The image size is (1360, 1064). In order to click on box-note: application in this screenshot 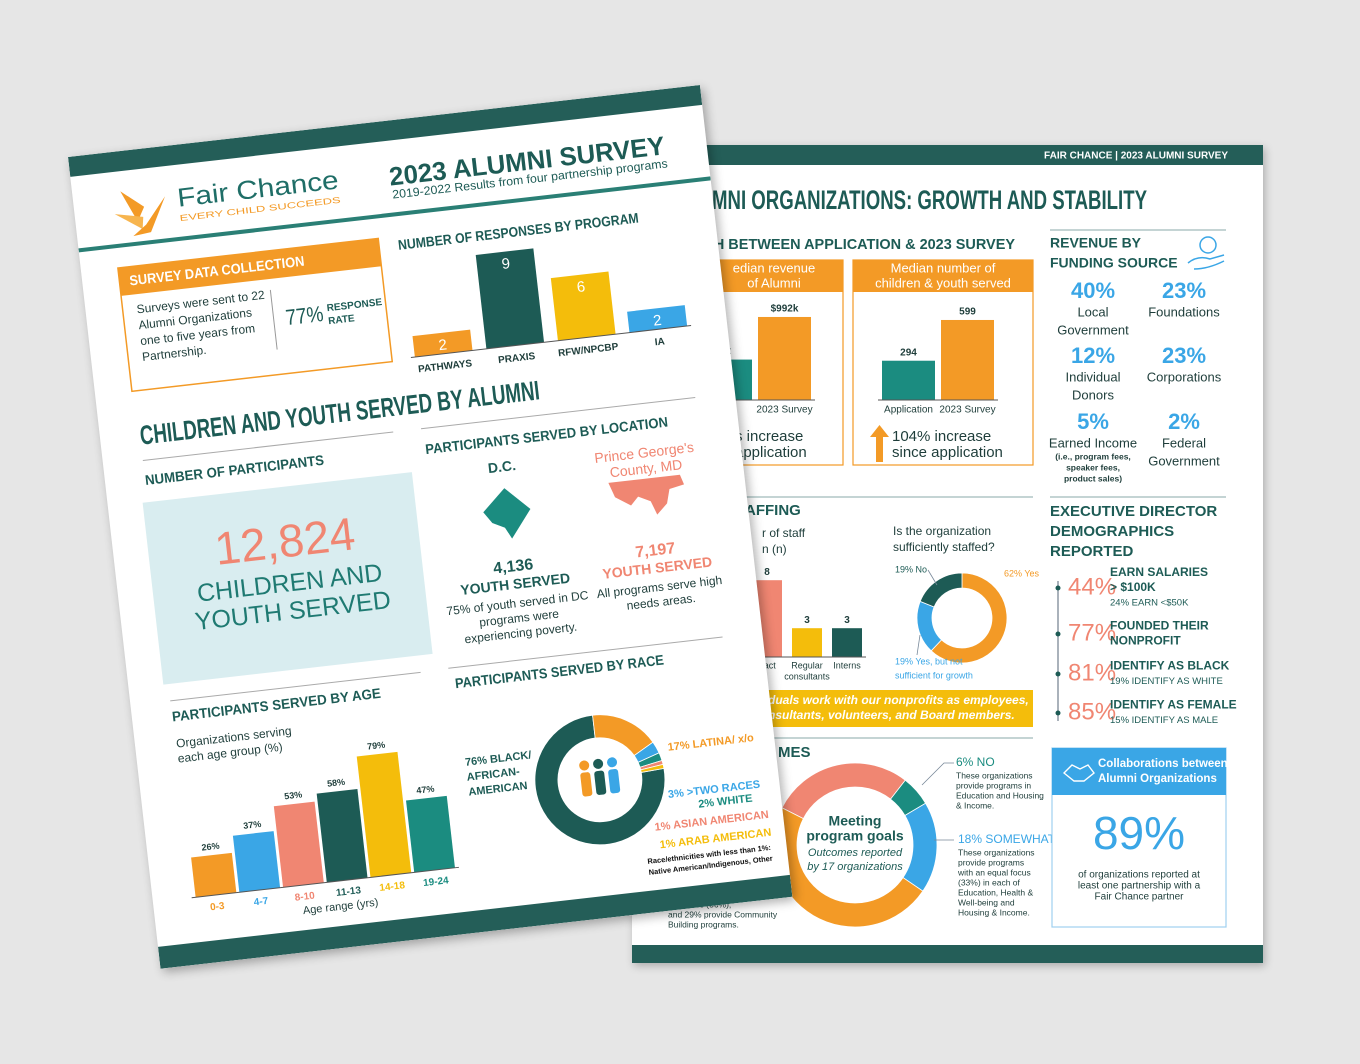, I will do `click(771, 452)`.